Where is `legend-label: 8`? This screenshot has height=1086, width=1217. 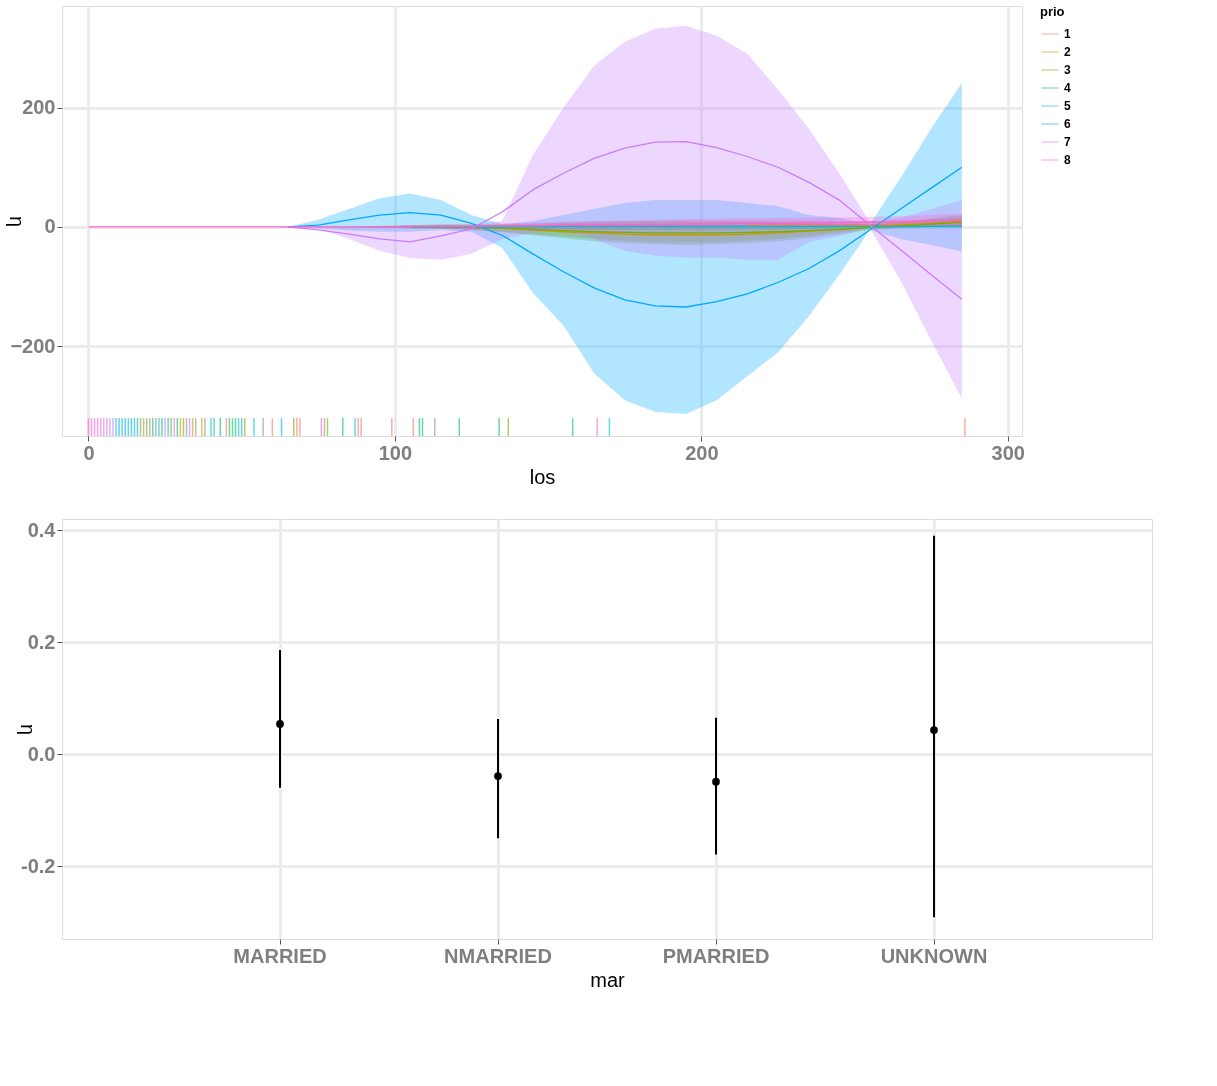 legend-label: 8 is located at coordinates (1067, 160).